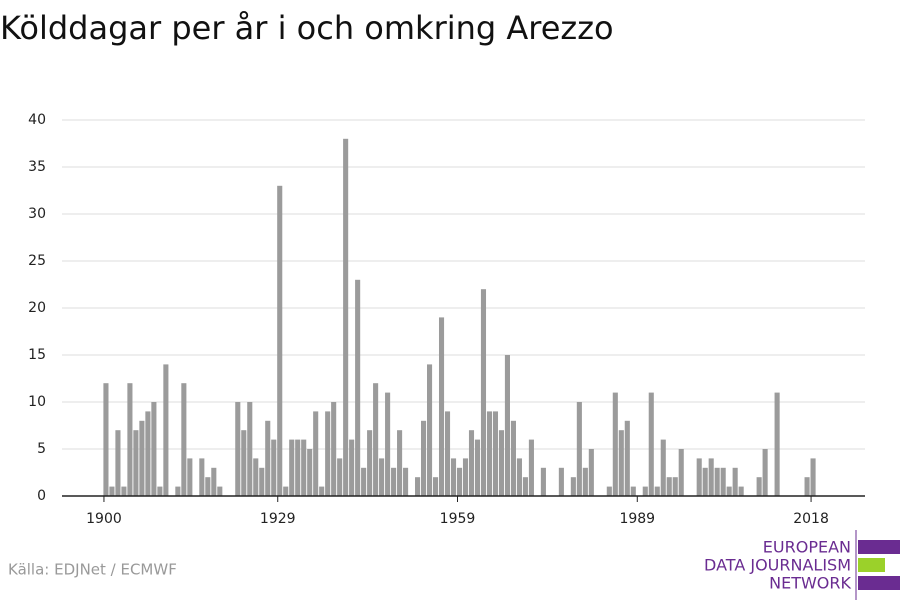  Describe the element at coordinates (637, 519) in the screenshot. I see `x-tick-label: 1989` at that location.